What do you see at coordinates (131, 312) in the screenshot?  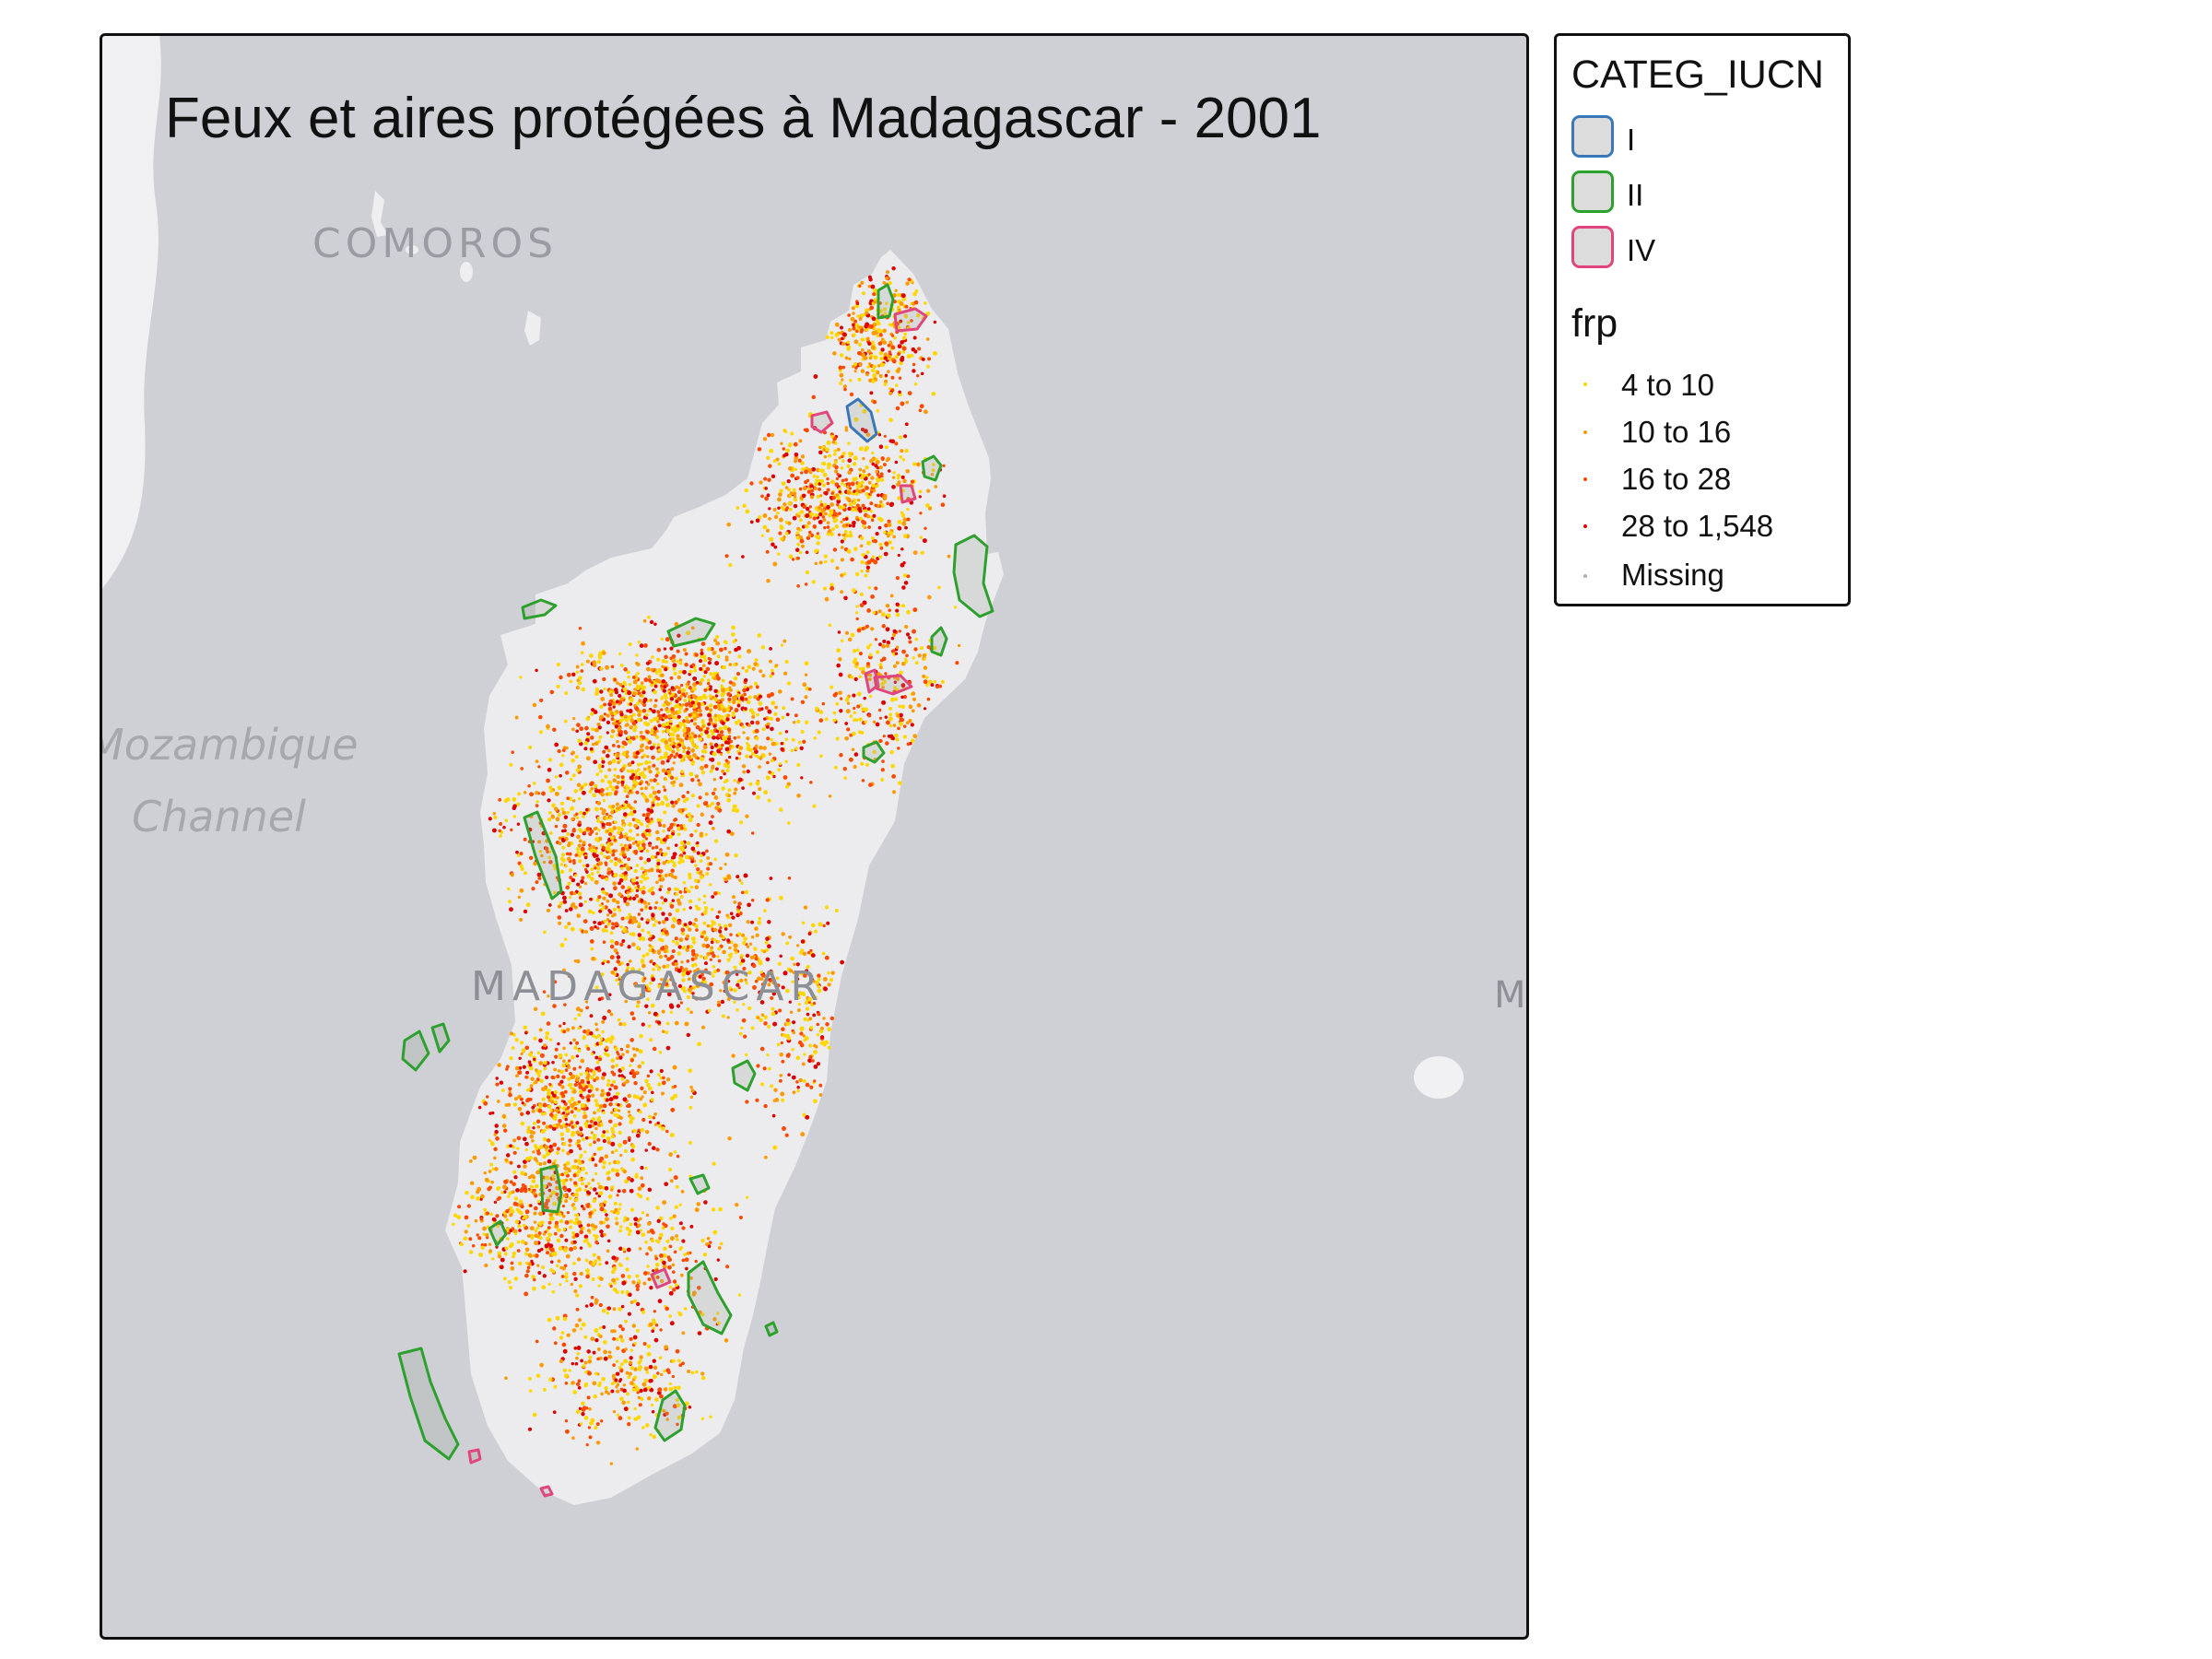 I see `africa-coastline` at bounding box center [131, 312].